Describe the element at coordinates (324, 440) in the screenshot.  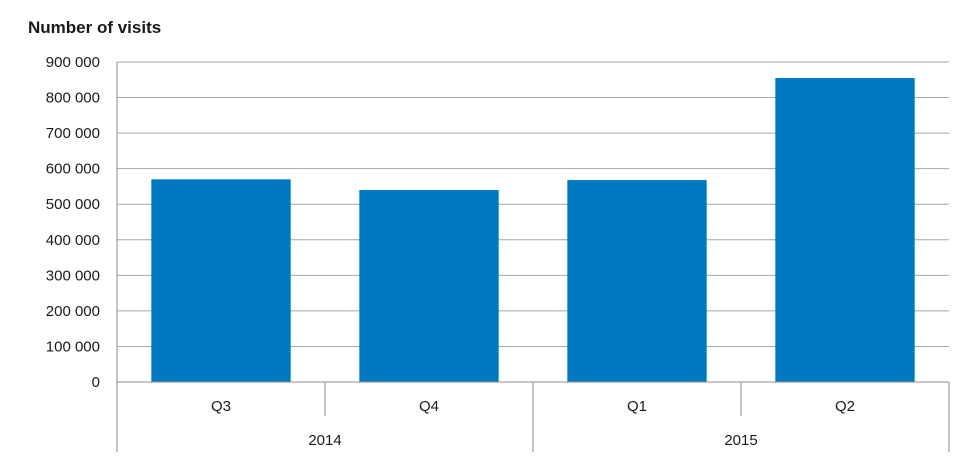
I see `x-group-label: 2014` at that location.